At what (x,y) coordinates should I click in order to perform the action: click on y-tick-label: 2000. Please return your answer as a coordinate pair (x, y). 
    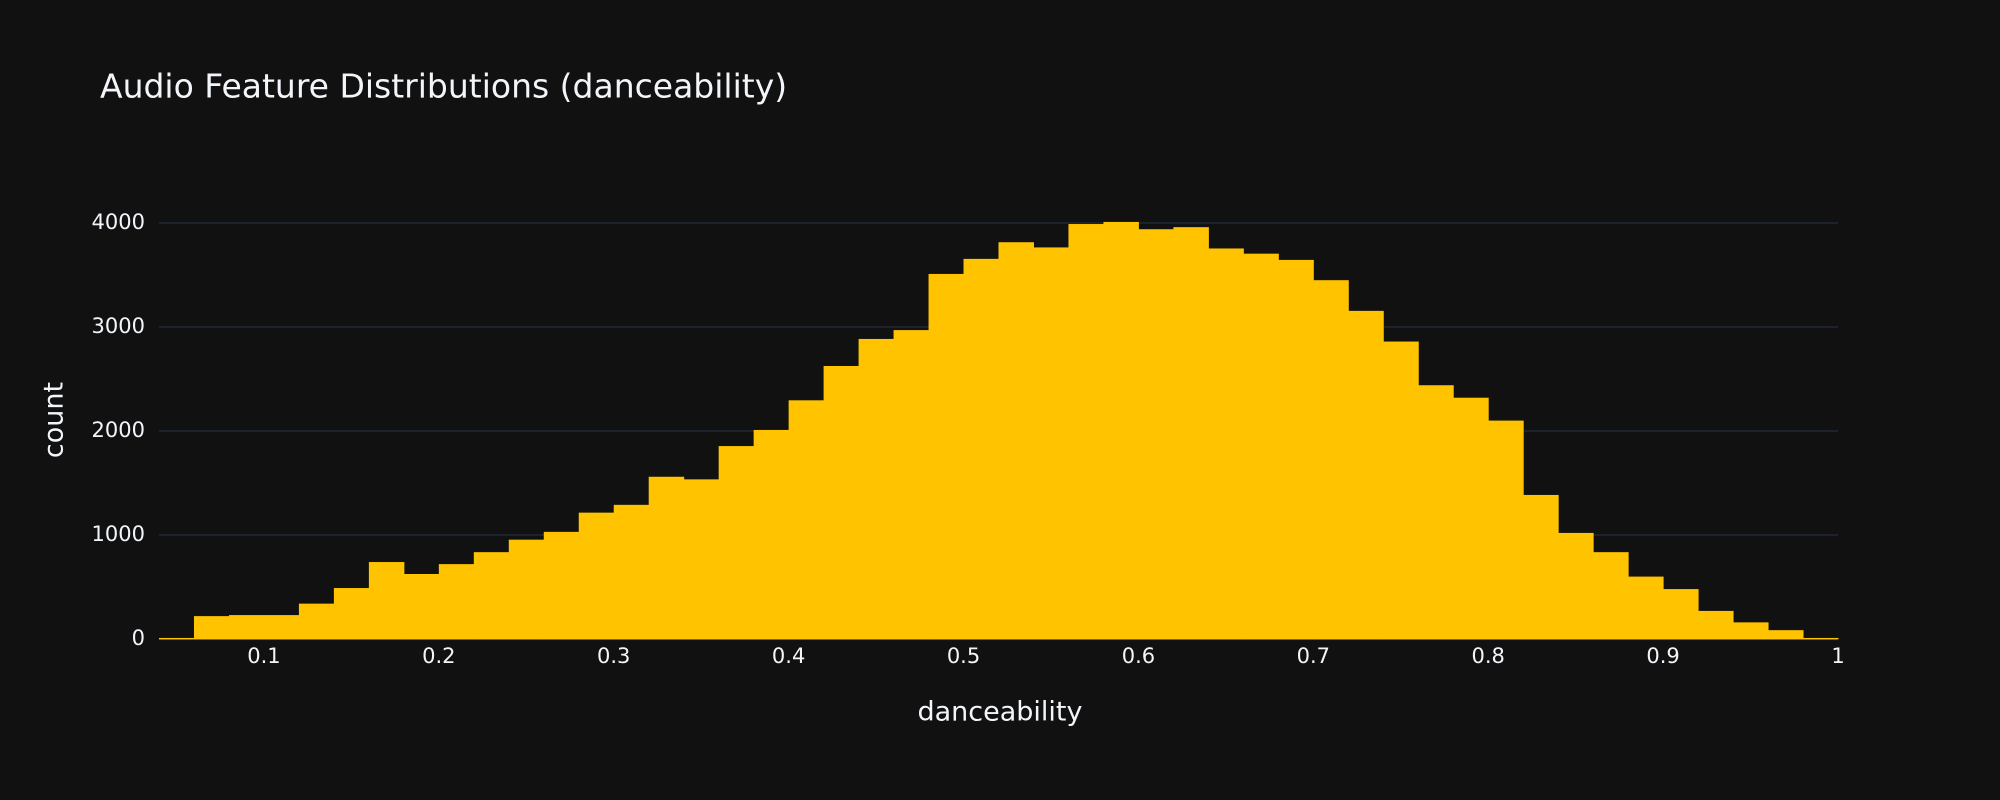
    Looking at the image, I should click on (118, 430).